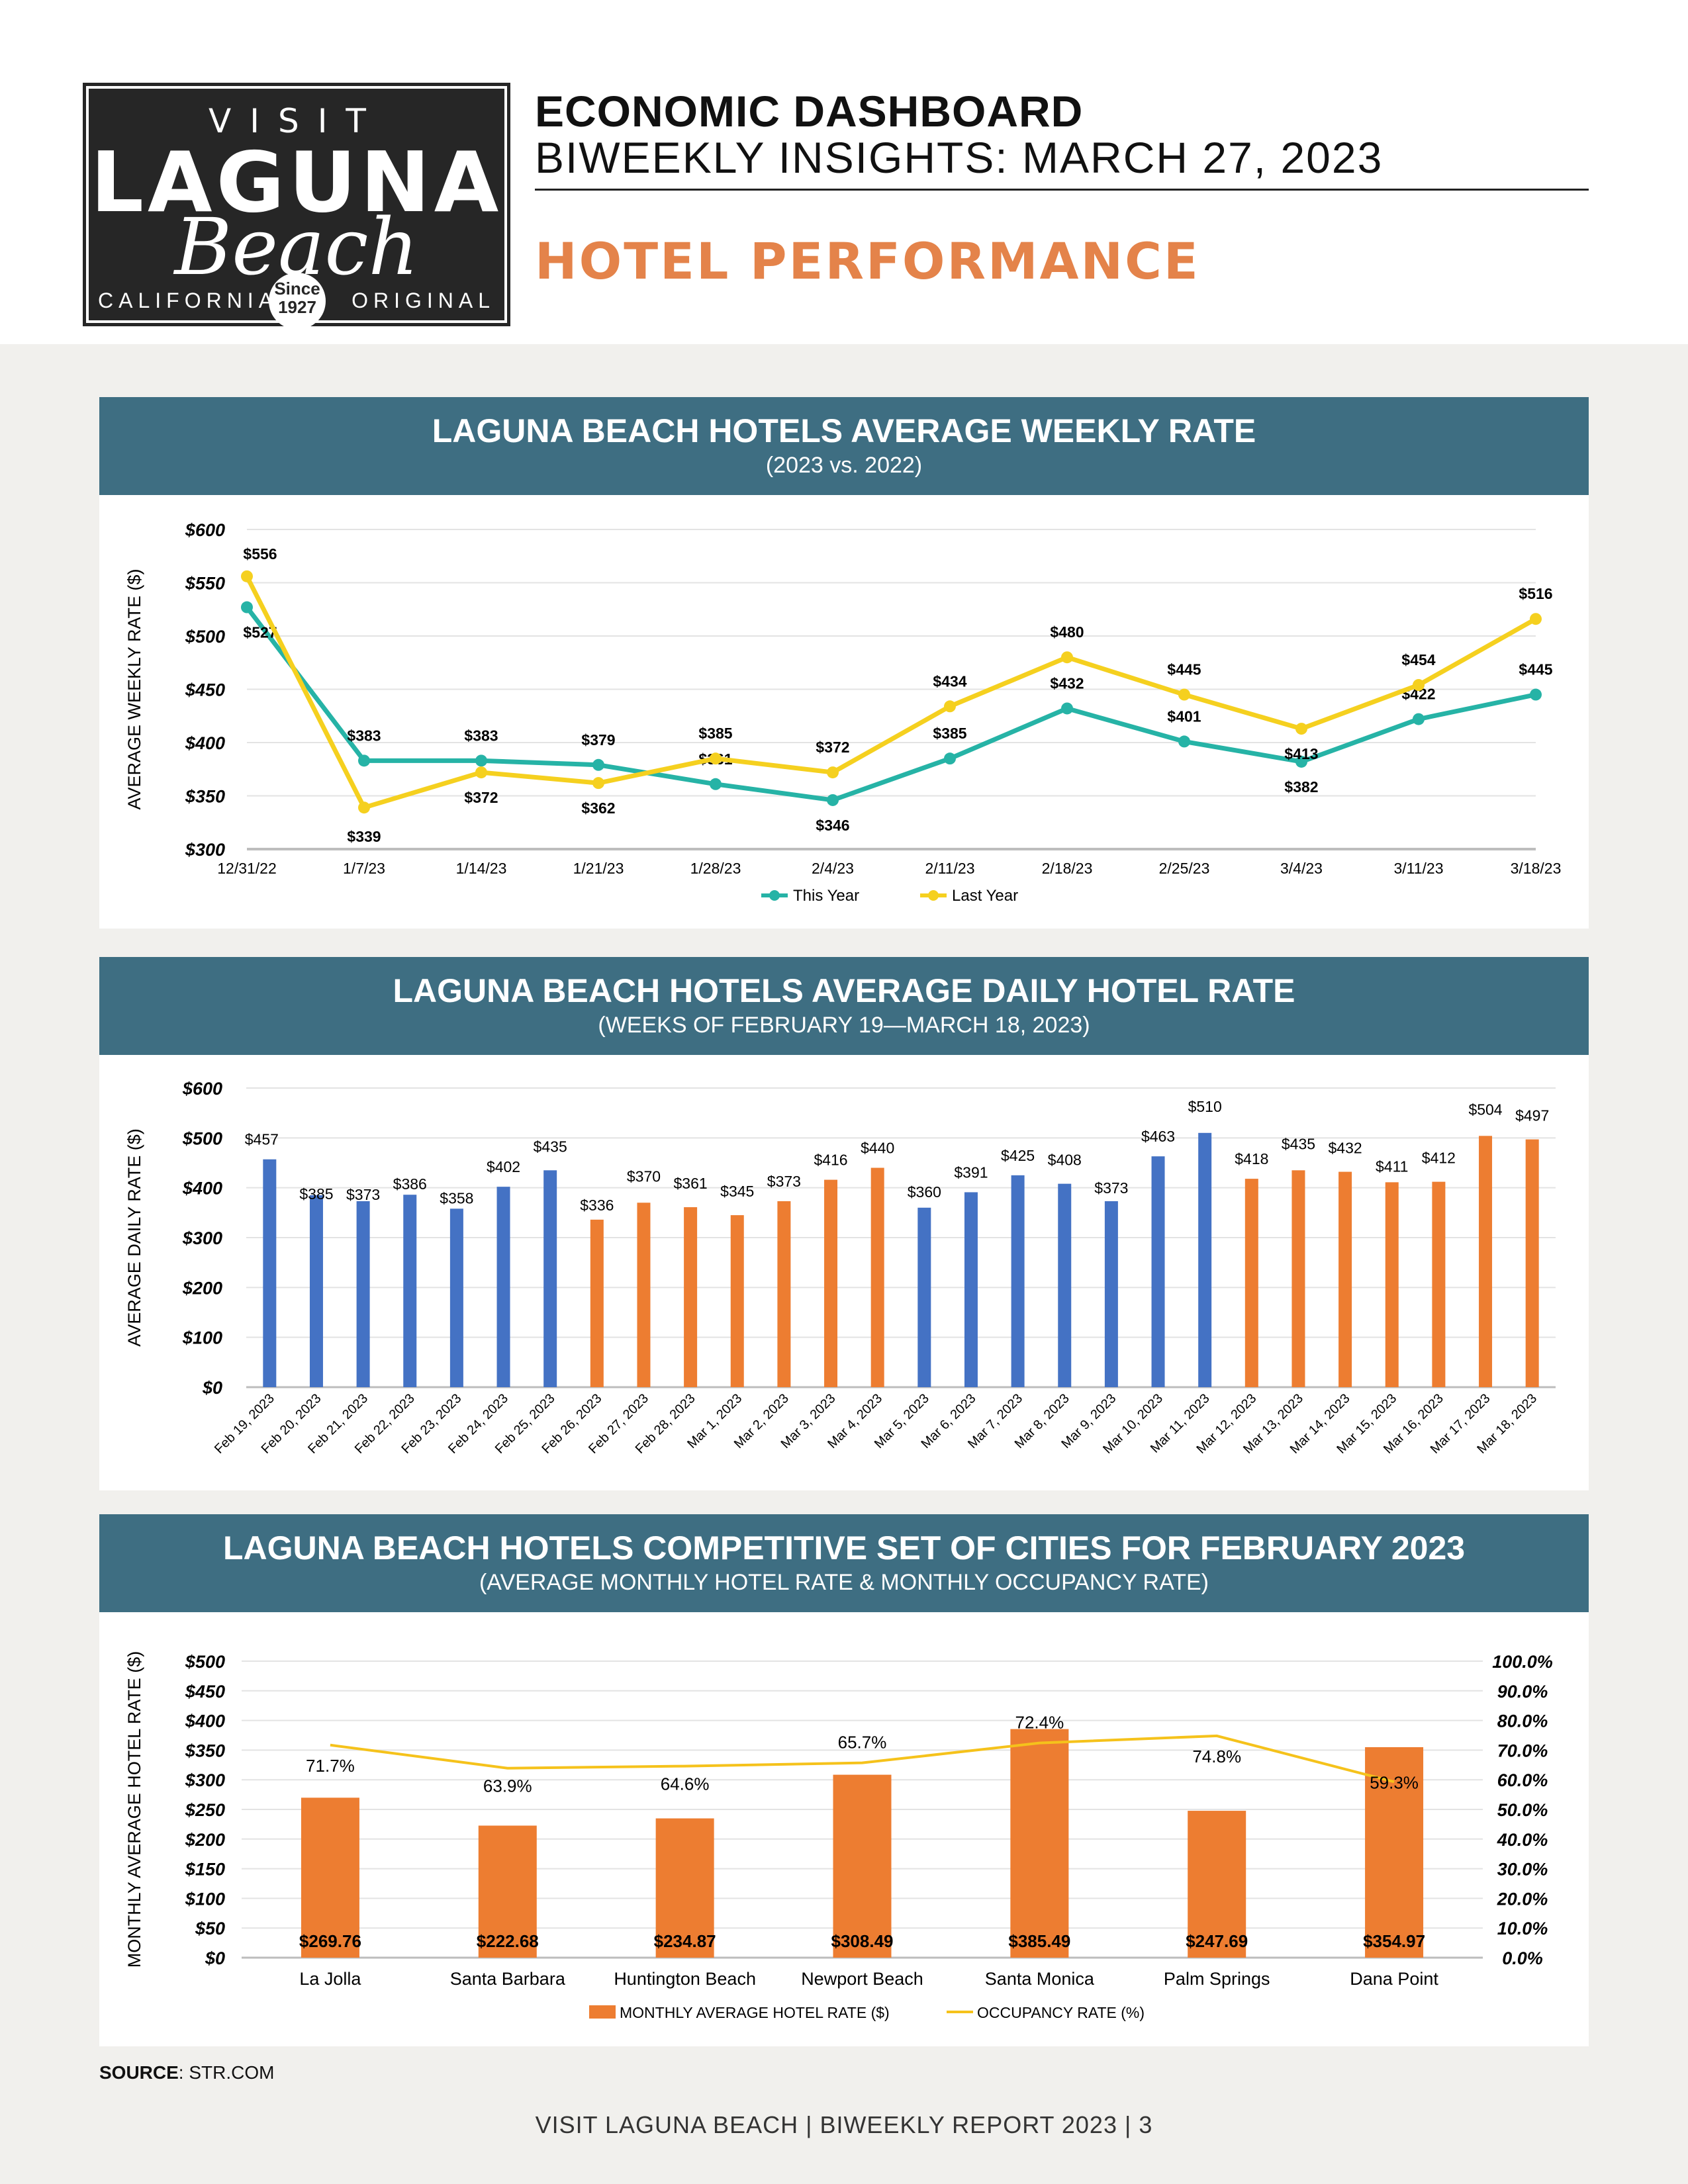 The width and height of the screenshot is (1688, 2184). I want to click on bar-value-label: $247.69, so click(1217, 1941).